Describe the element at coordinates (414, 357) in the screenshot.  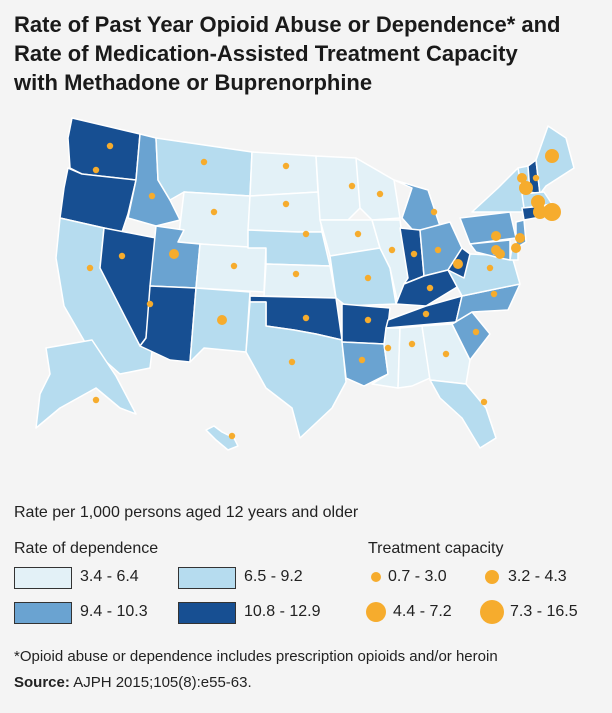
I see `state-al` at that location.